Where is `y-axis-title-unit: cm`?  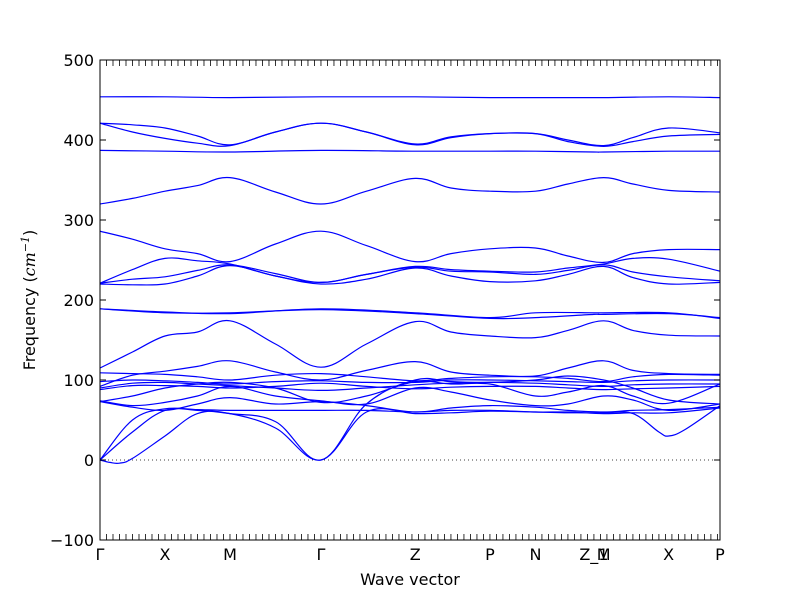 y-axis-title-unit: cm is located at coordinates (29, 264).